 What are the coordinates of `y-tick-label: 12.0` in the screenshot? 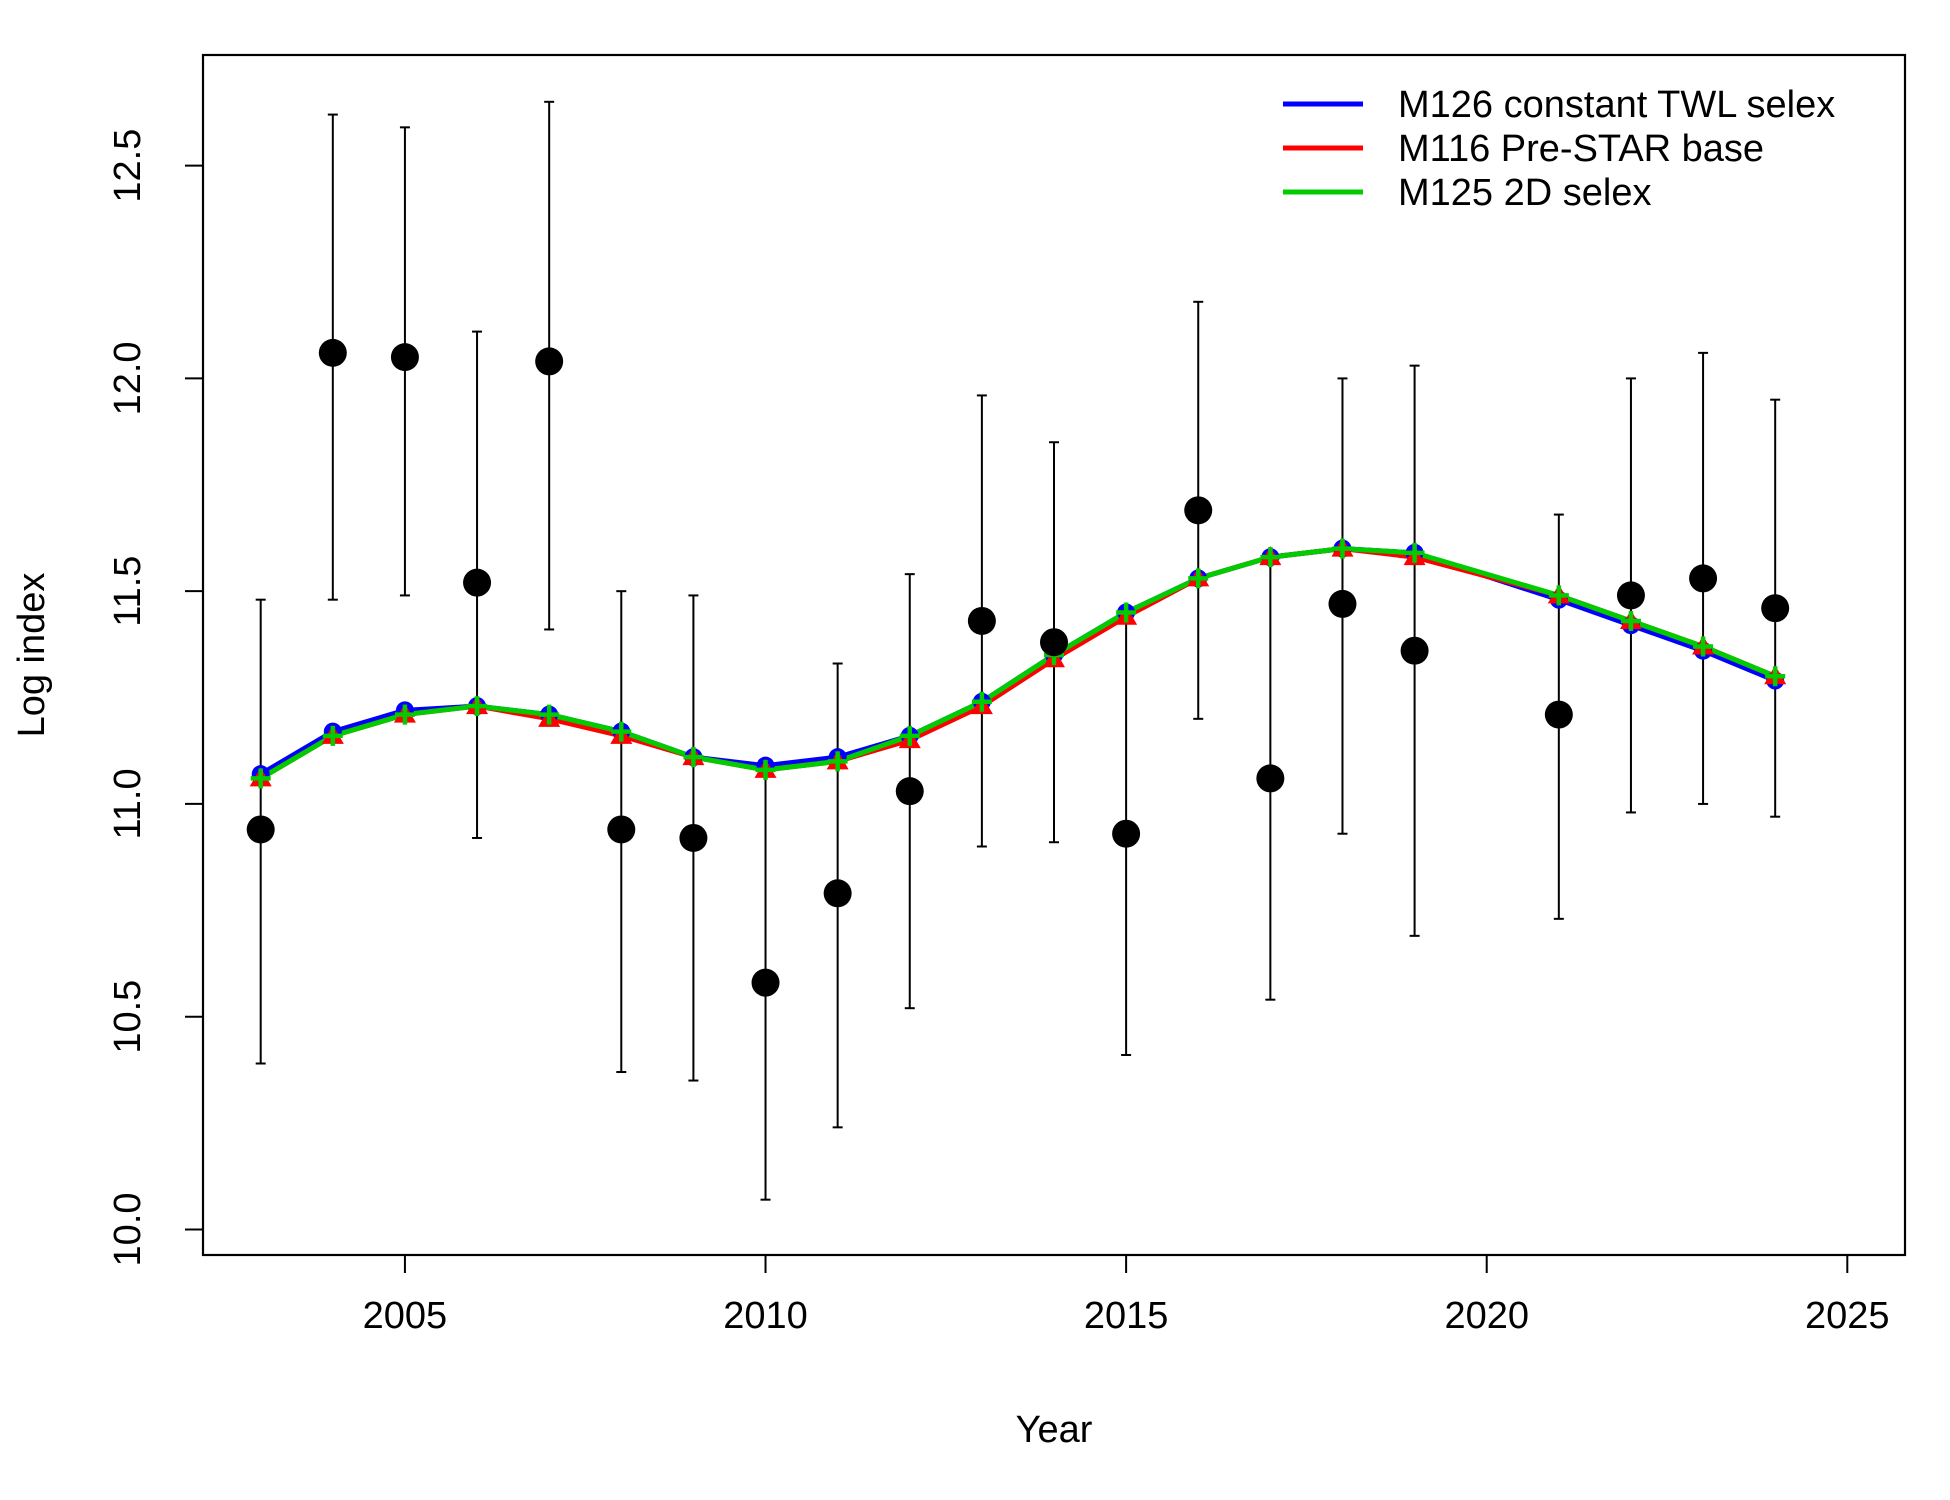 It's located at (128, 378).